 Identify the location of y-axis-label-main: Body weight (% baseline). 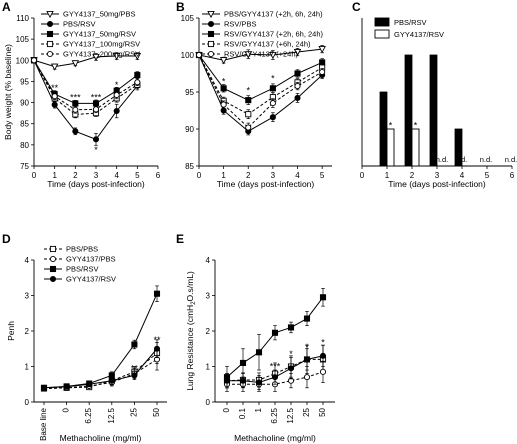
(8, 92).